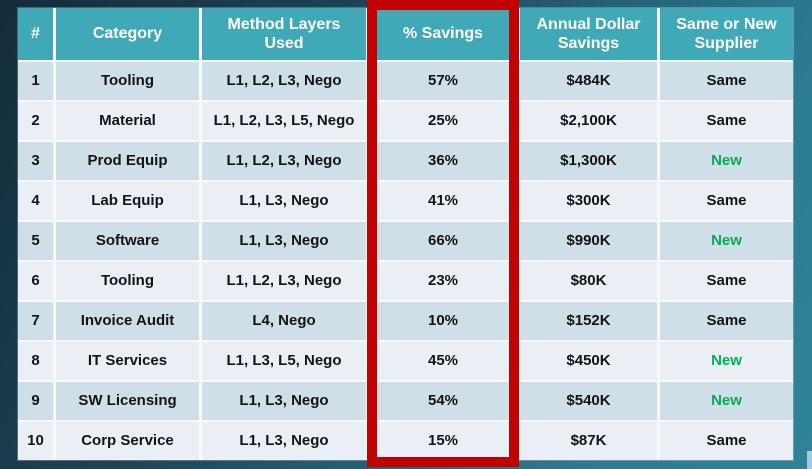 This screenshot has width=812, height=469. What do you see at coordinates (284, 34) in the screenshot?
I see `col-header-method-layers: Method Layers Used` at bounding box center [284, 34].